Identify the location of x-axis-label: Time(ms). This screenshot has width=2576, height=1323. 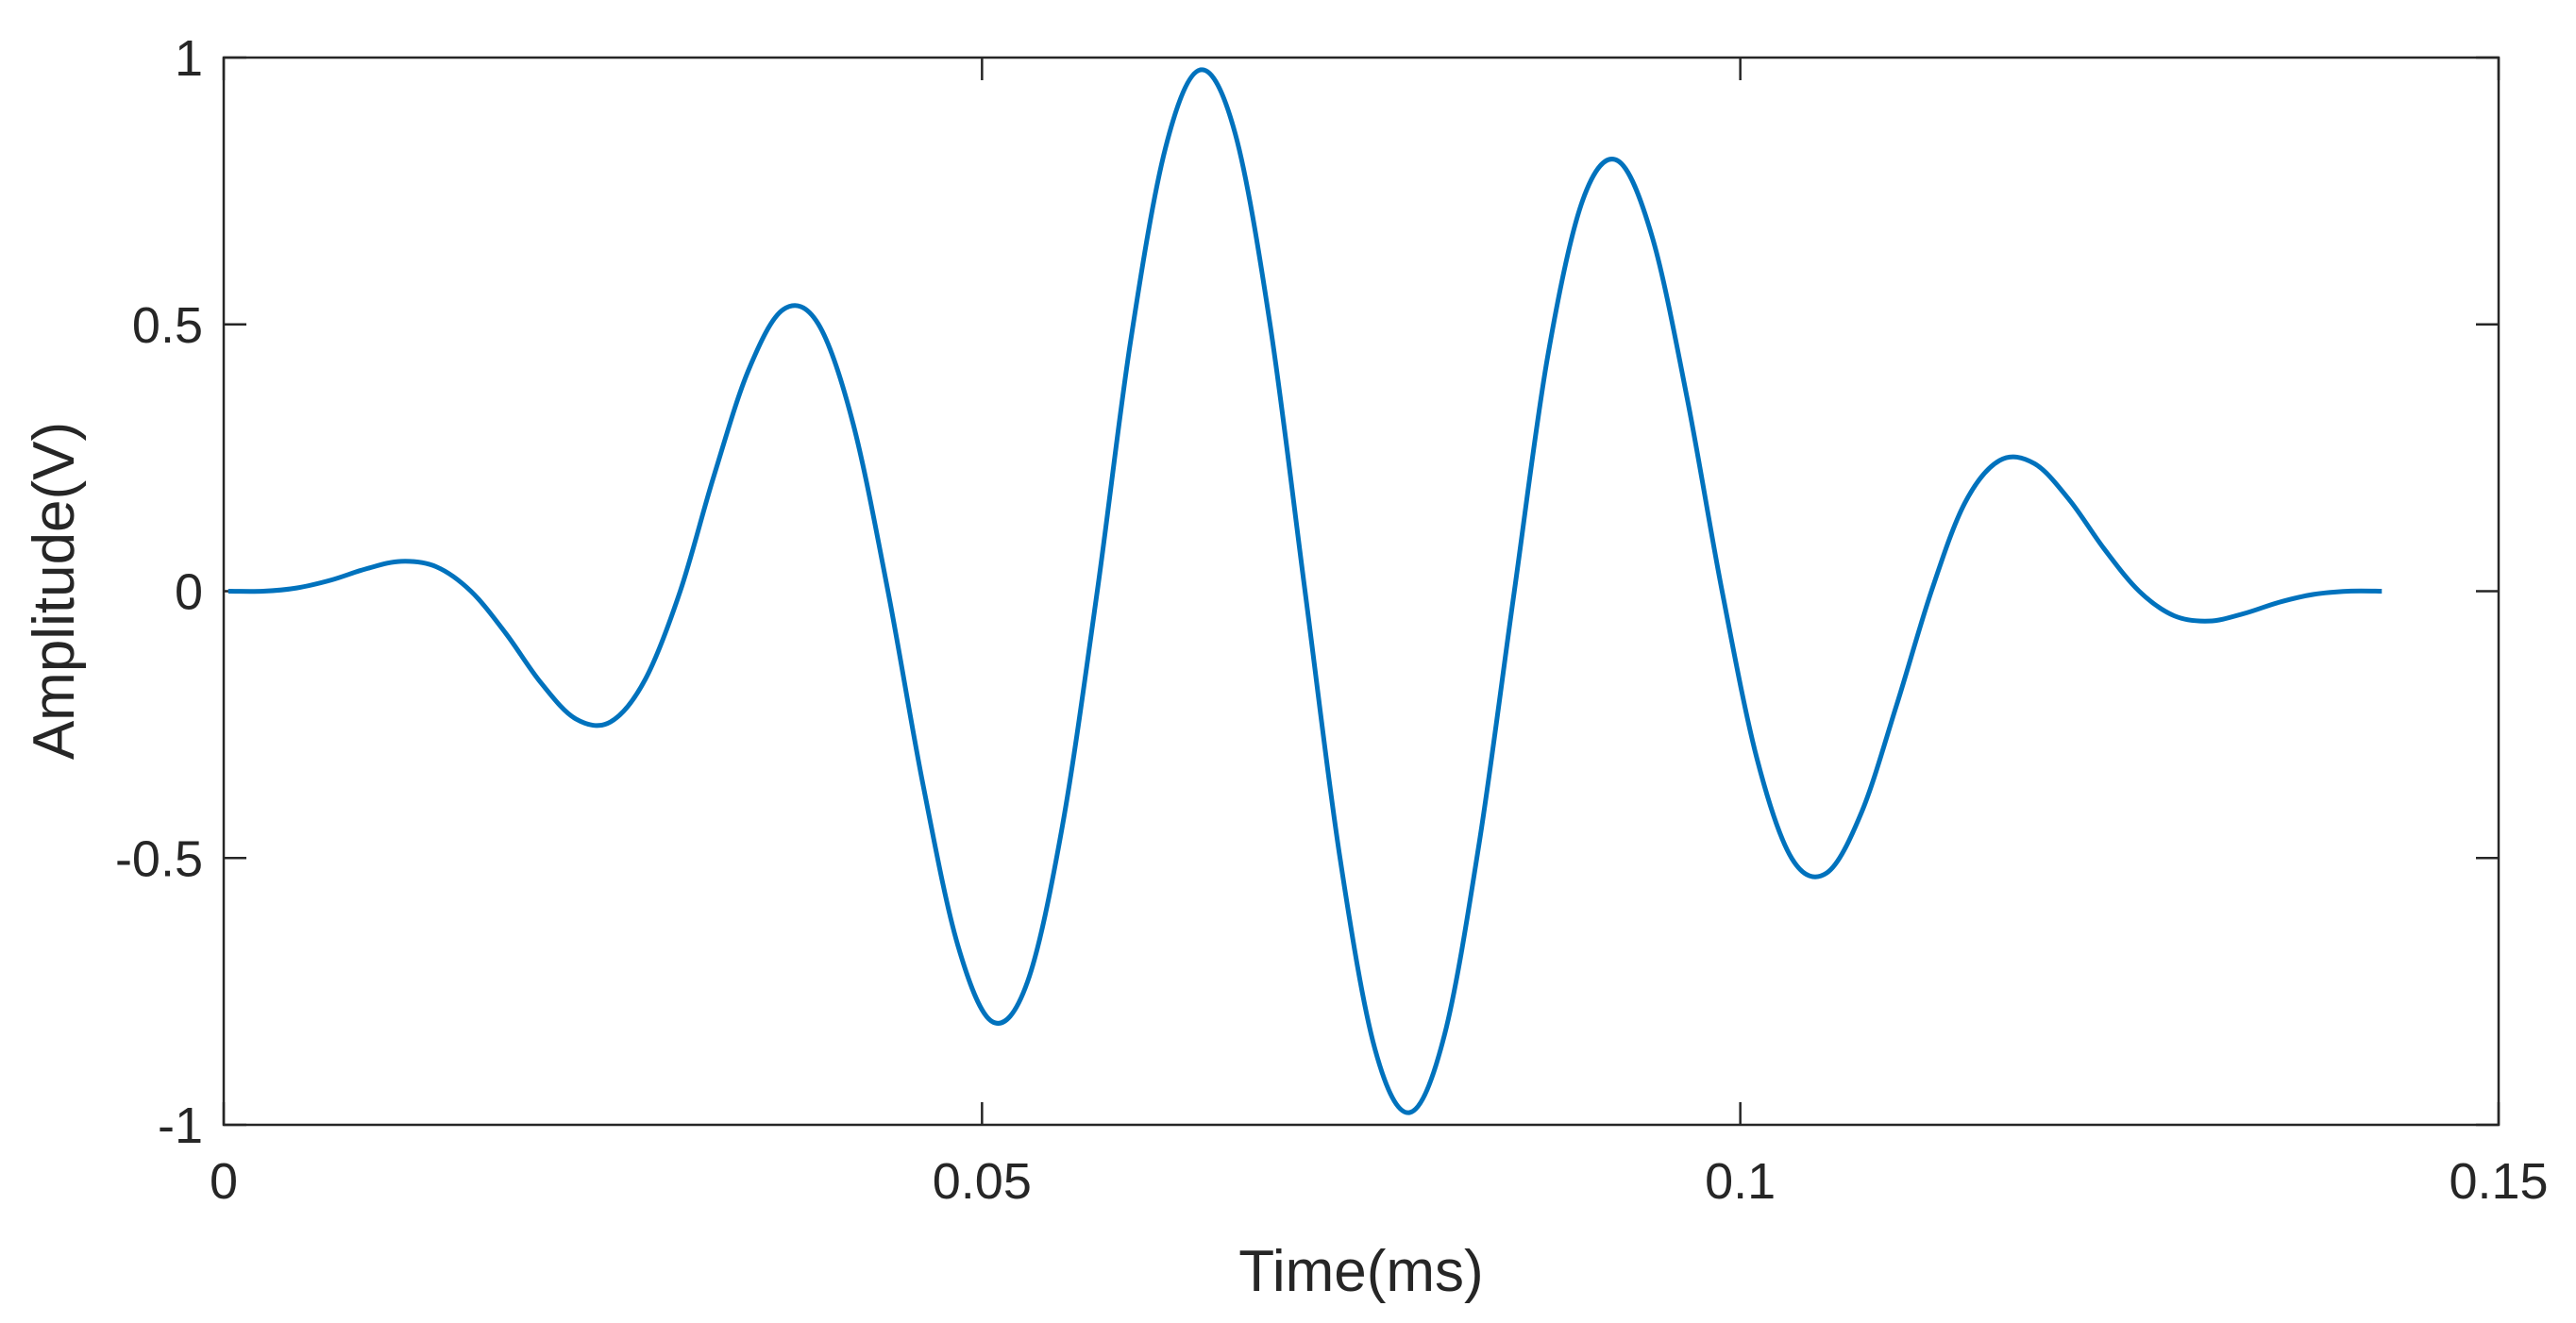
(1360, 1271).